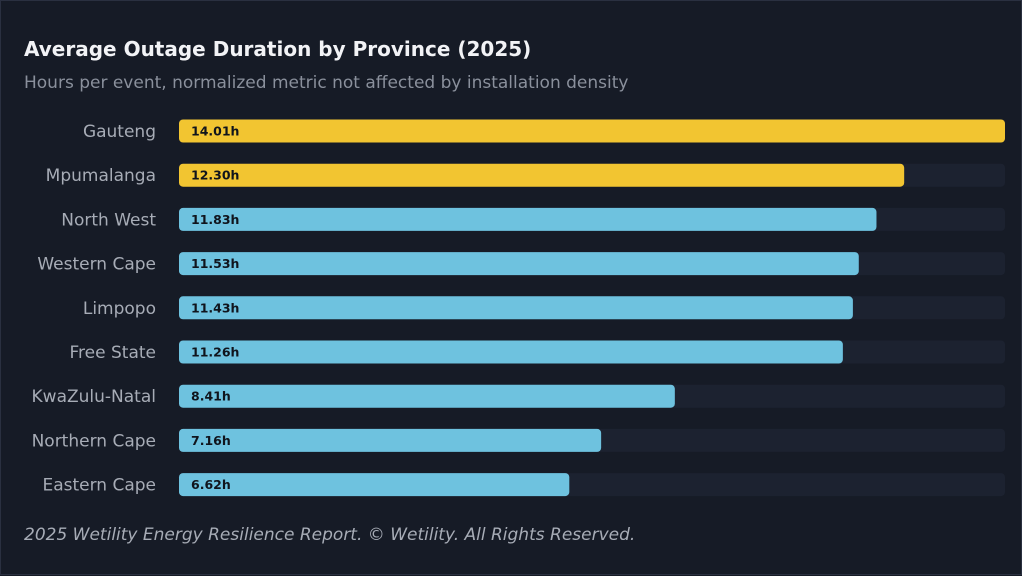  I want to click on category-label: Western Cape, so click(96, 265).